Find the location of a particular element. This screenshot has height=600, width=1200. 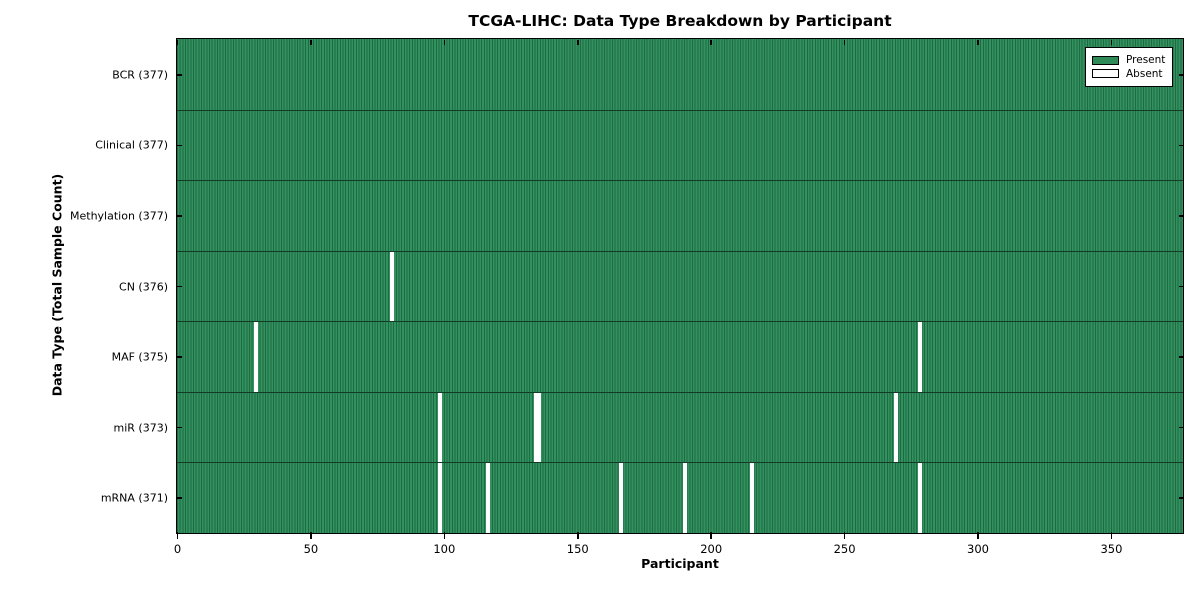

x-tick-label-0: 0 is located at coordinates (177, 548).